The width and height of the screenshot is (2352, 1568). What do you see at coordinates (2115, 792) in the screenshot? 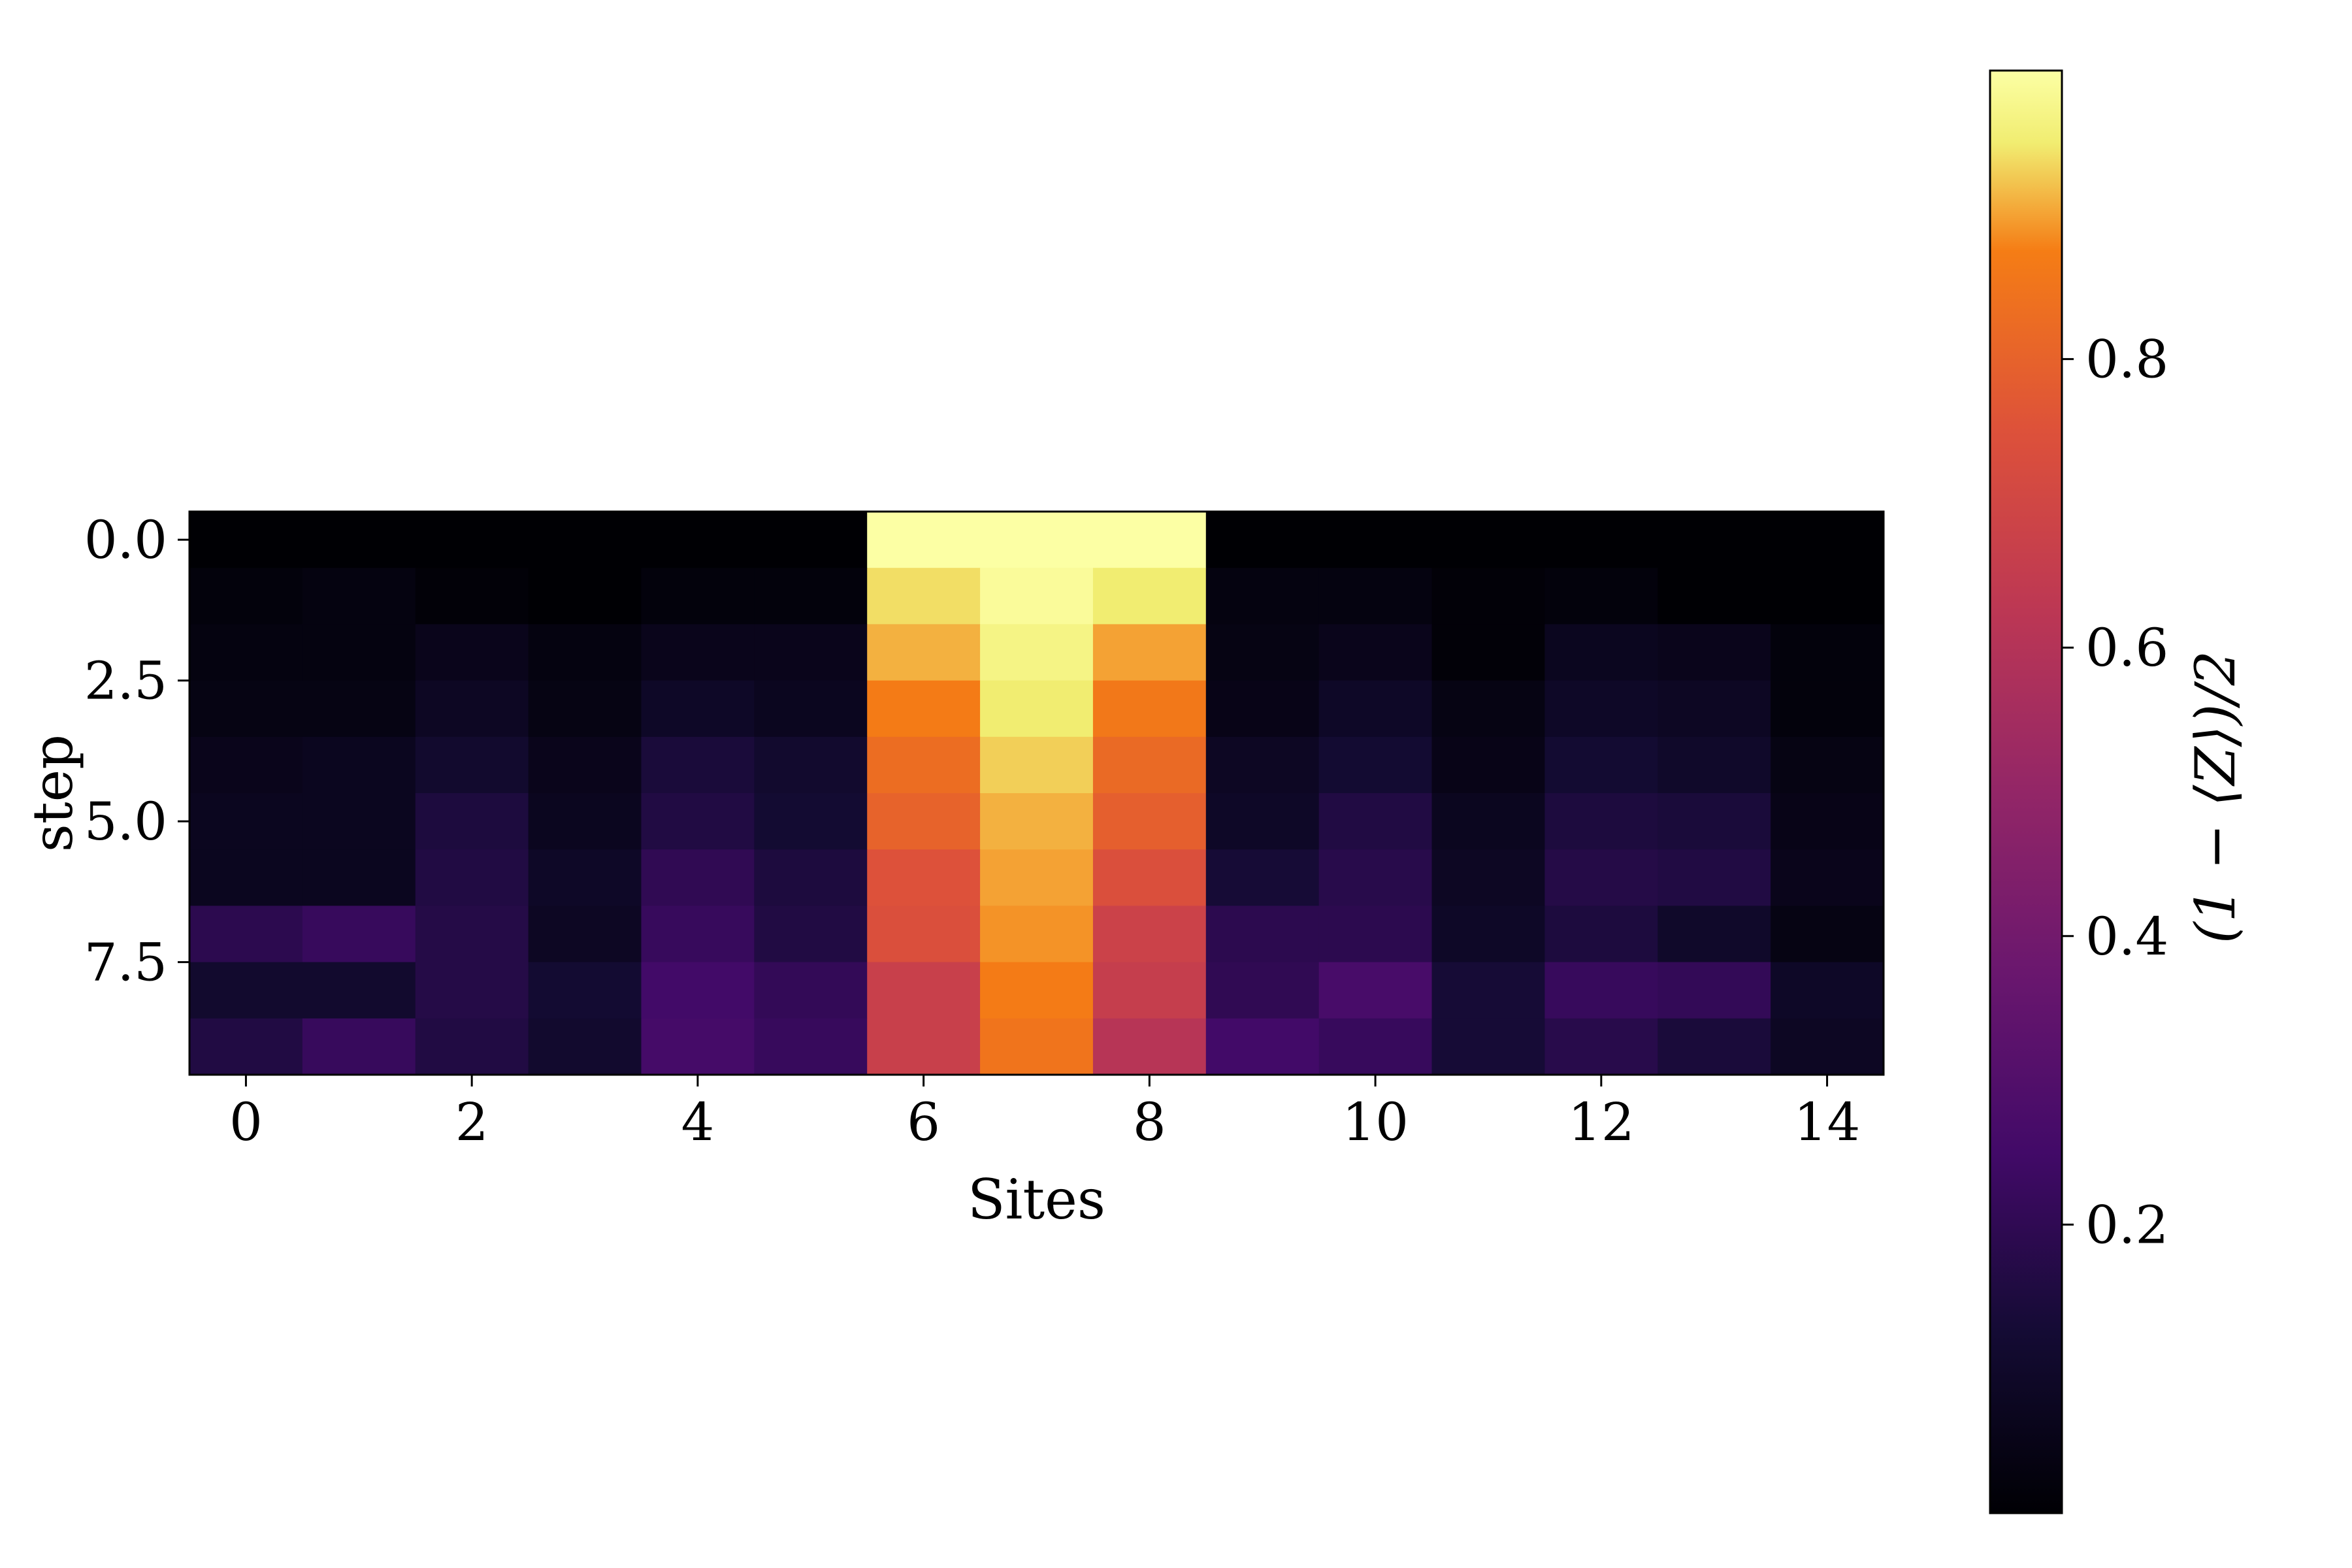
I see `colorbar-ticks: 0.2 0.4 0.6 0.8` at bounding box center [2115, 792].